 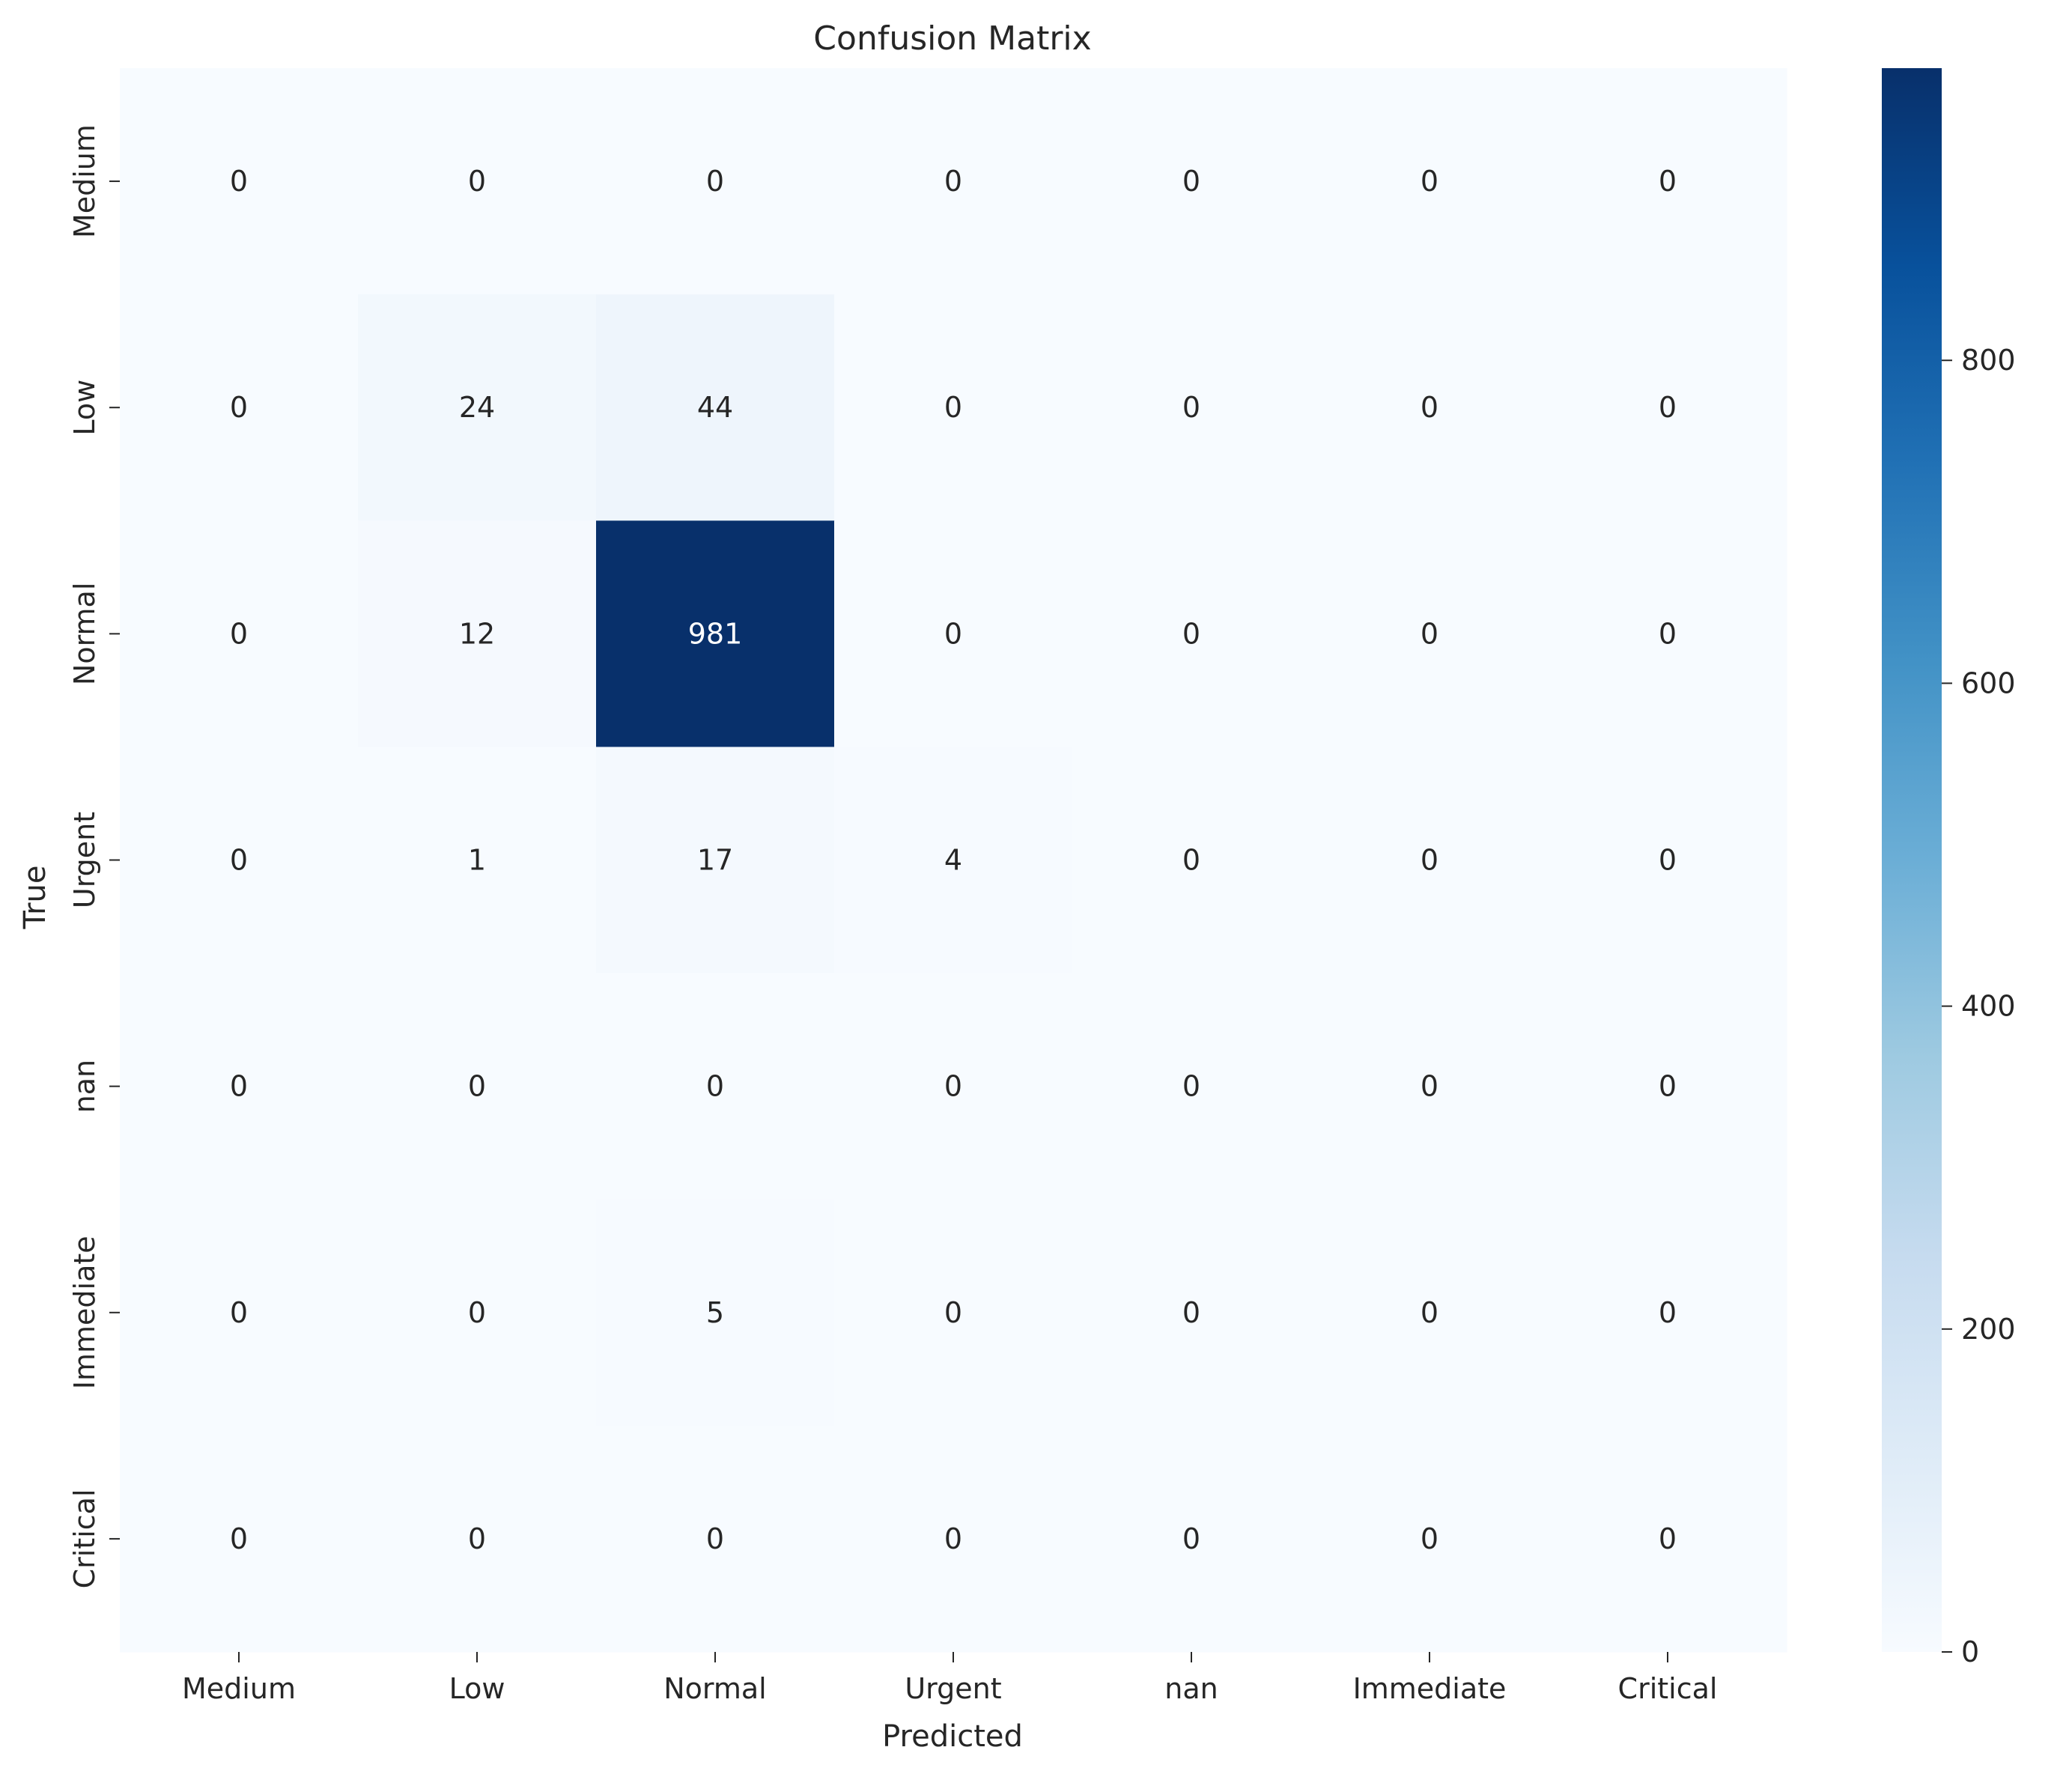 I want to click on colorbar, so click(x=1912, y=860).